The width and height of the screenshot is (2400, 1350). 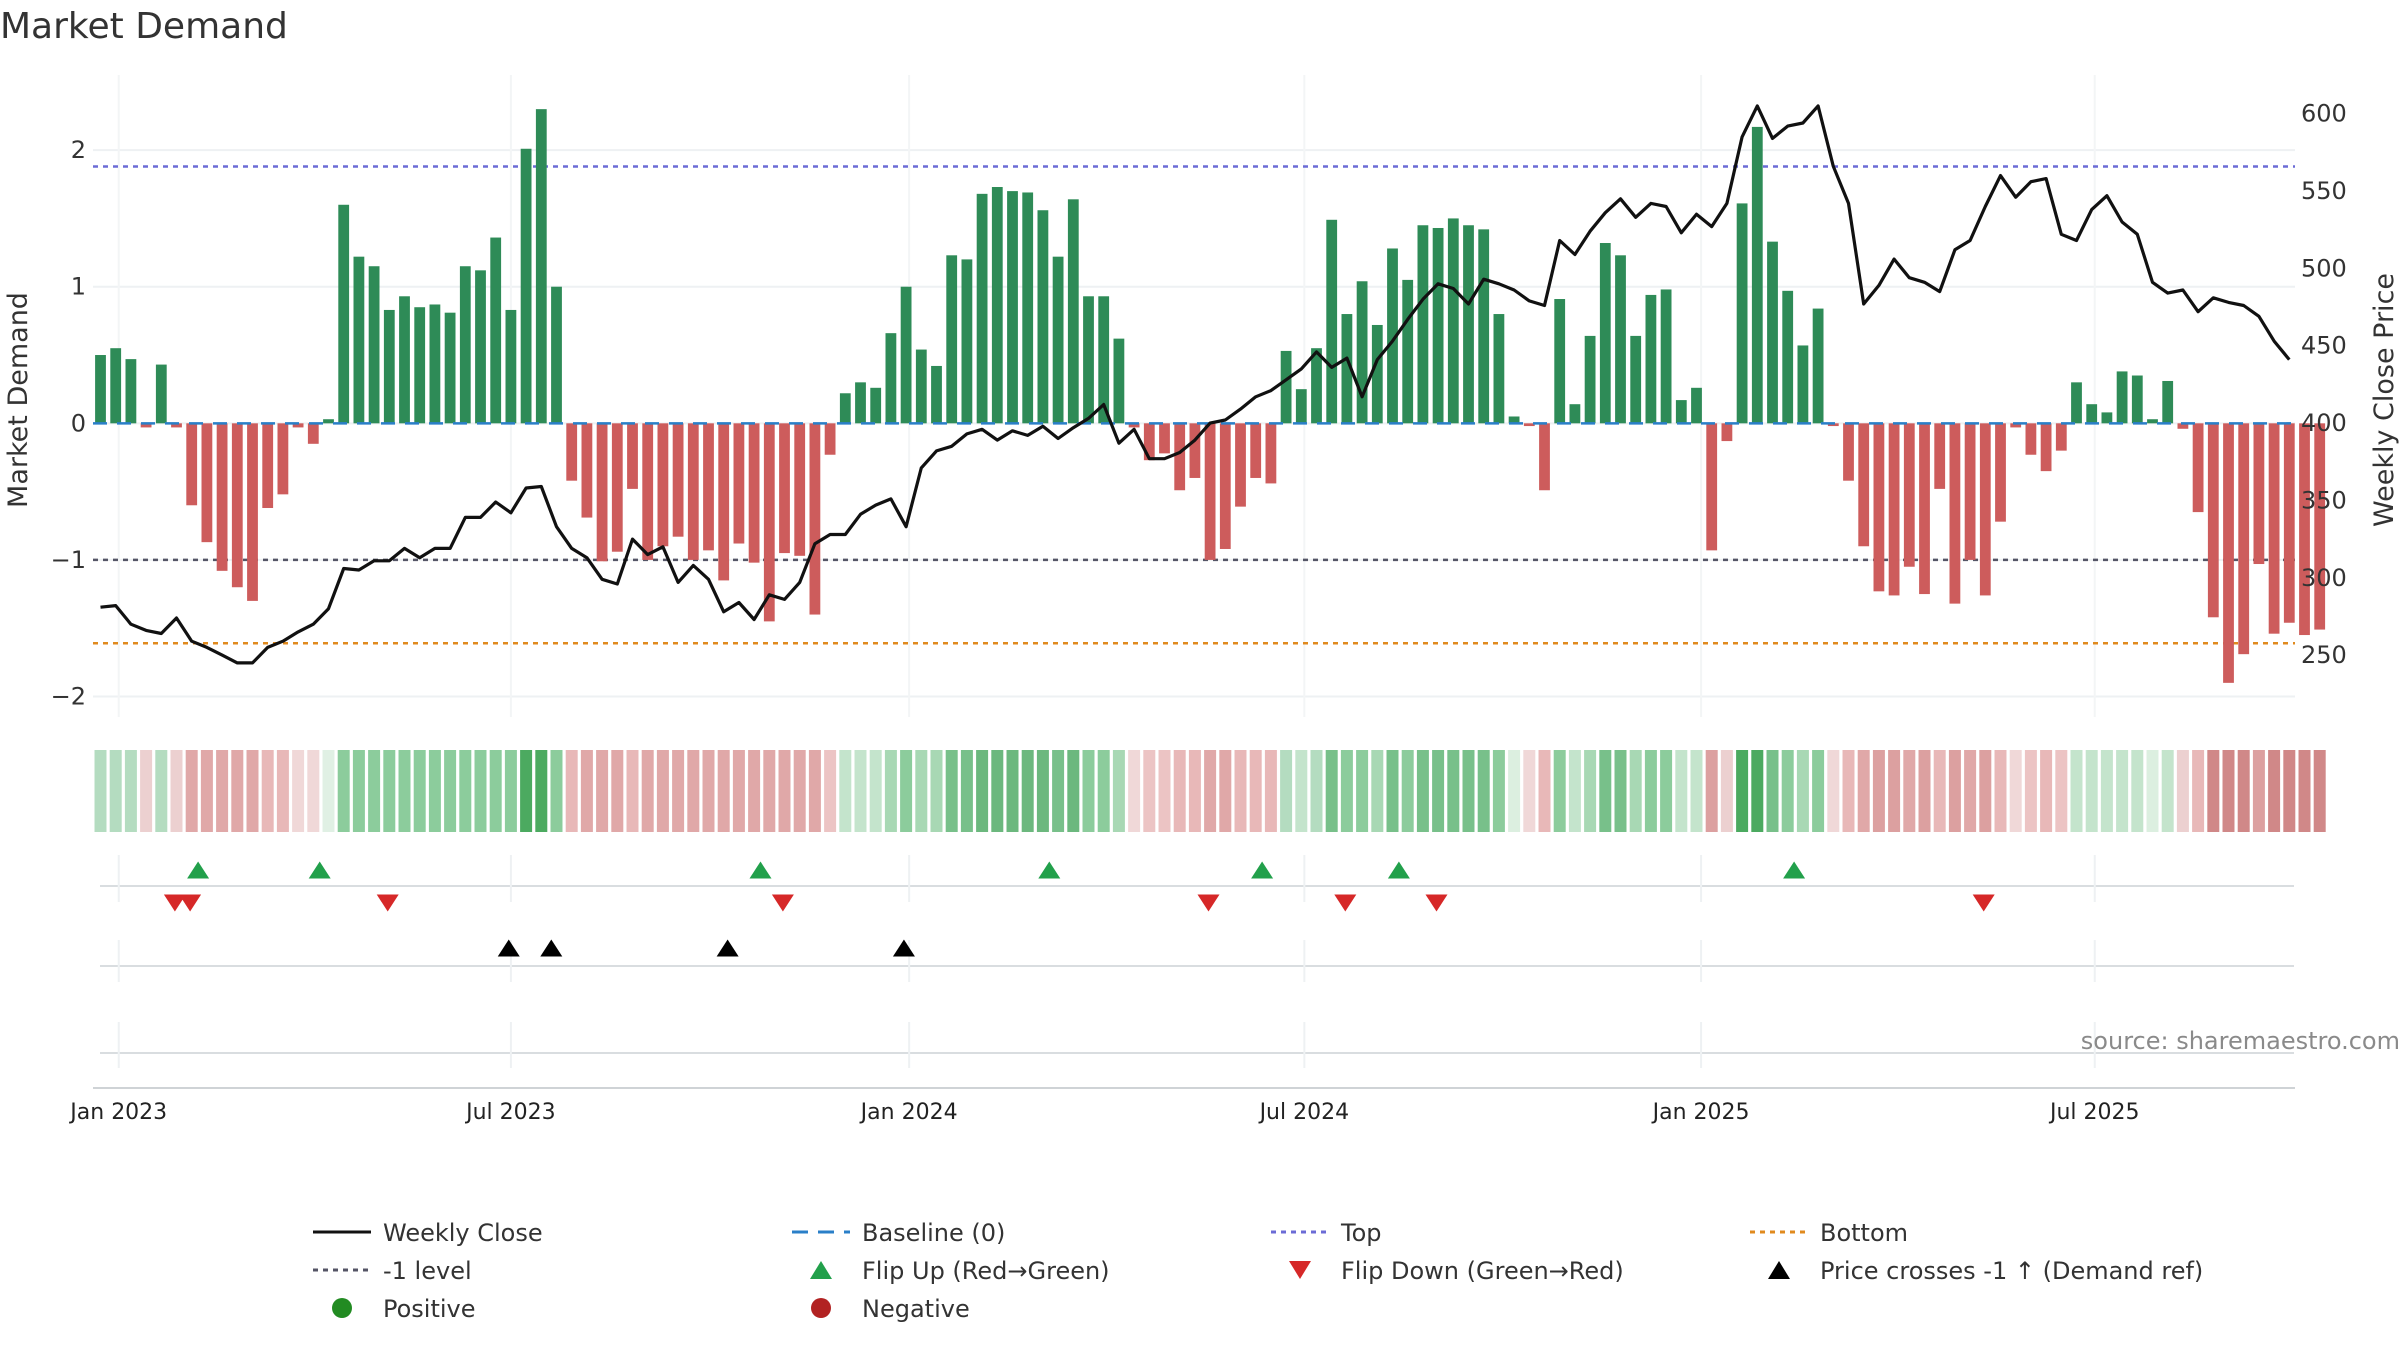 What do you see at coordinates (903, 948) in the screenshot?
I see `price-cross-marker` at bounding box center [903, 948].